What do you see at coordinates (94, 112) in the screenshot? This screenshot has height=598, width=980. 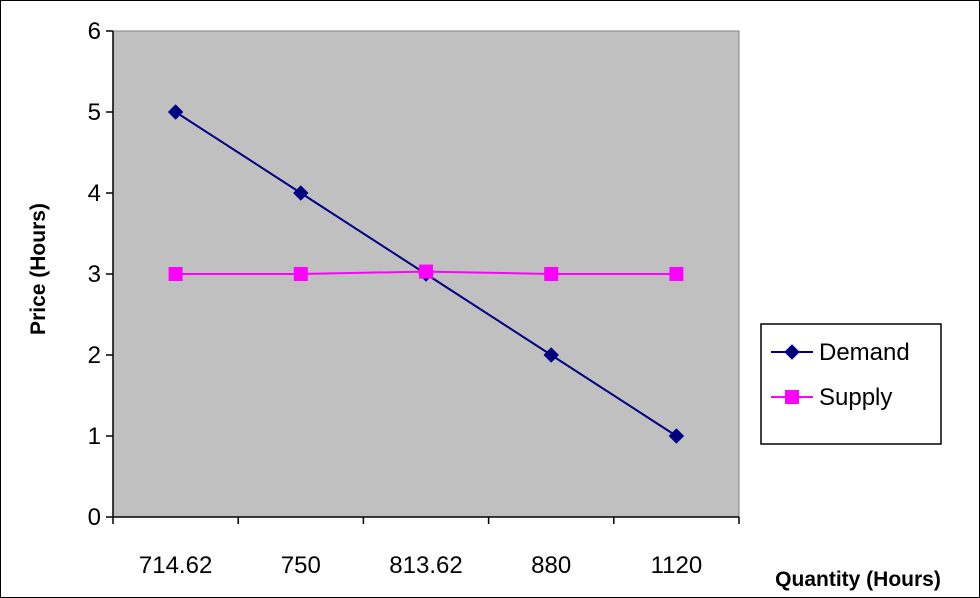 I see `y-tick-label: 5` at bounding box center [94, 112].